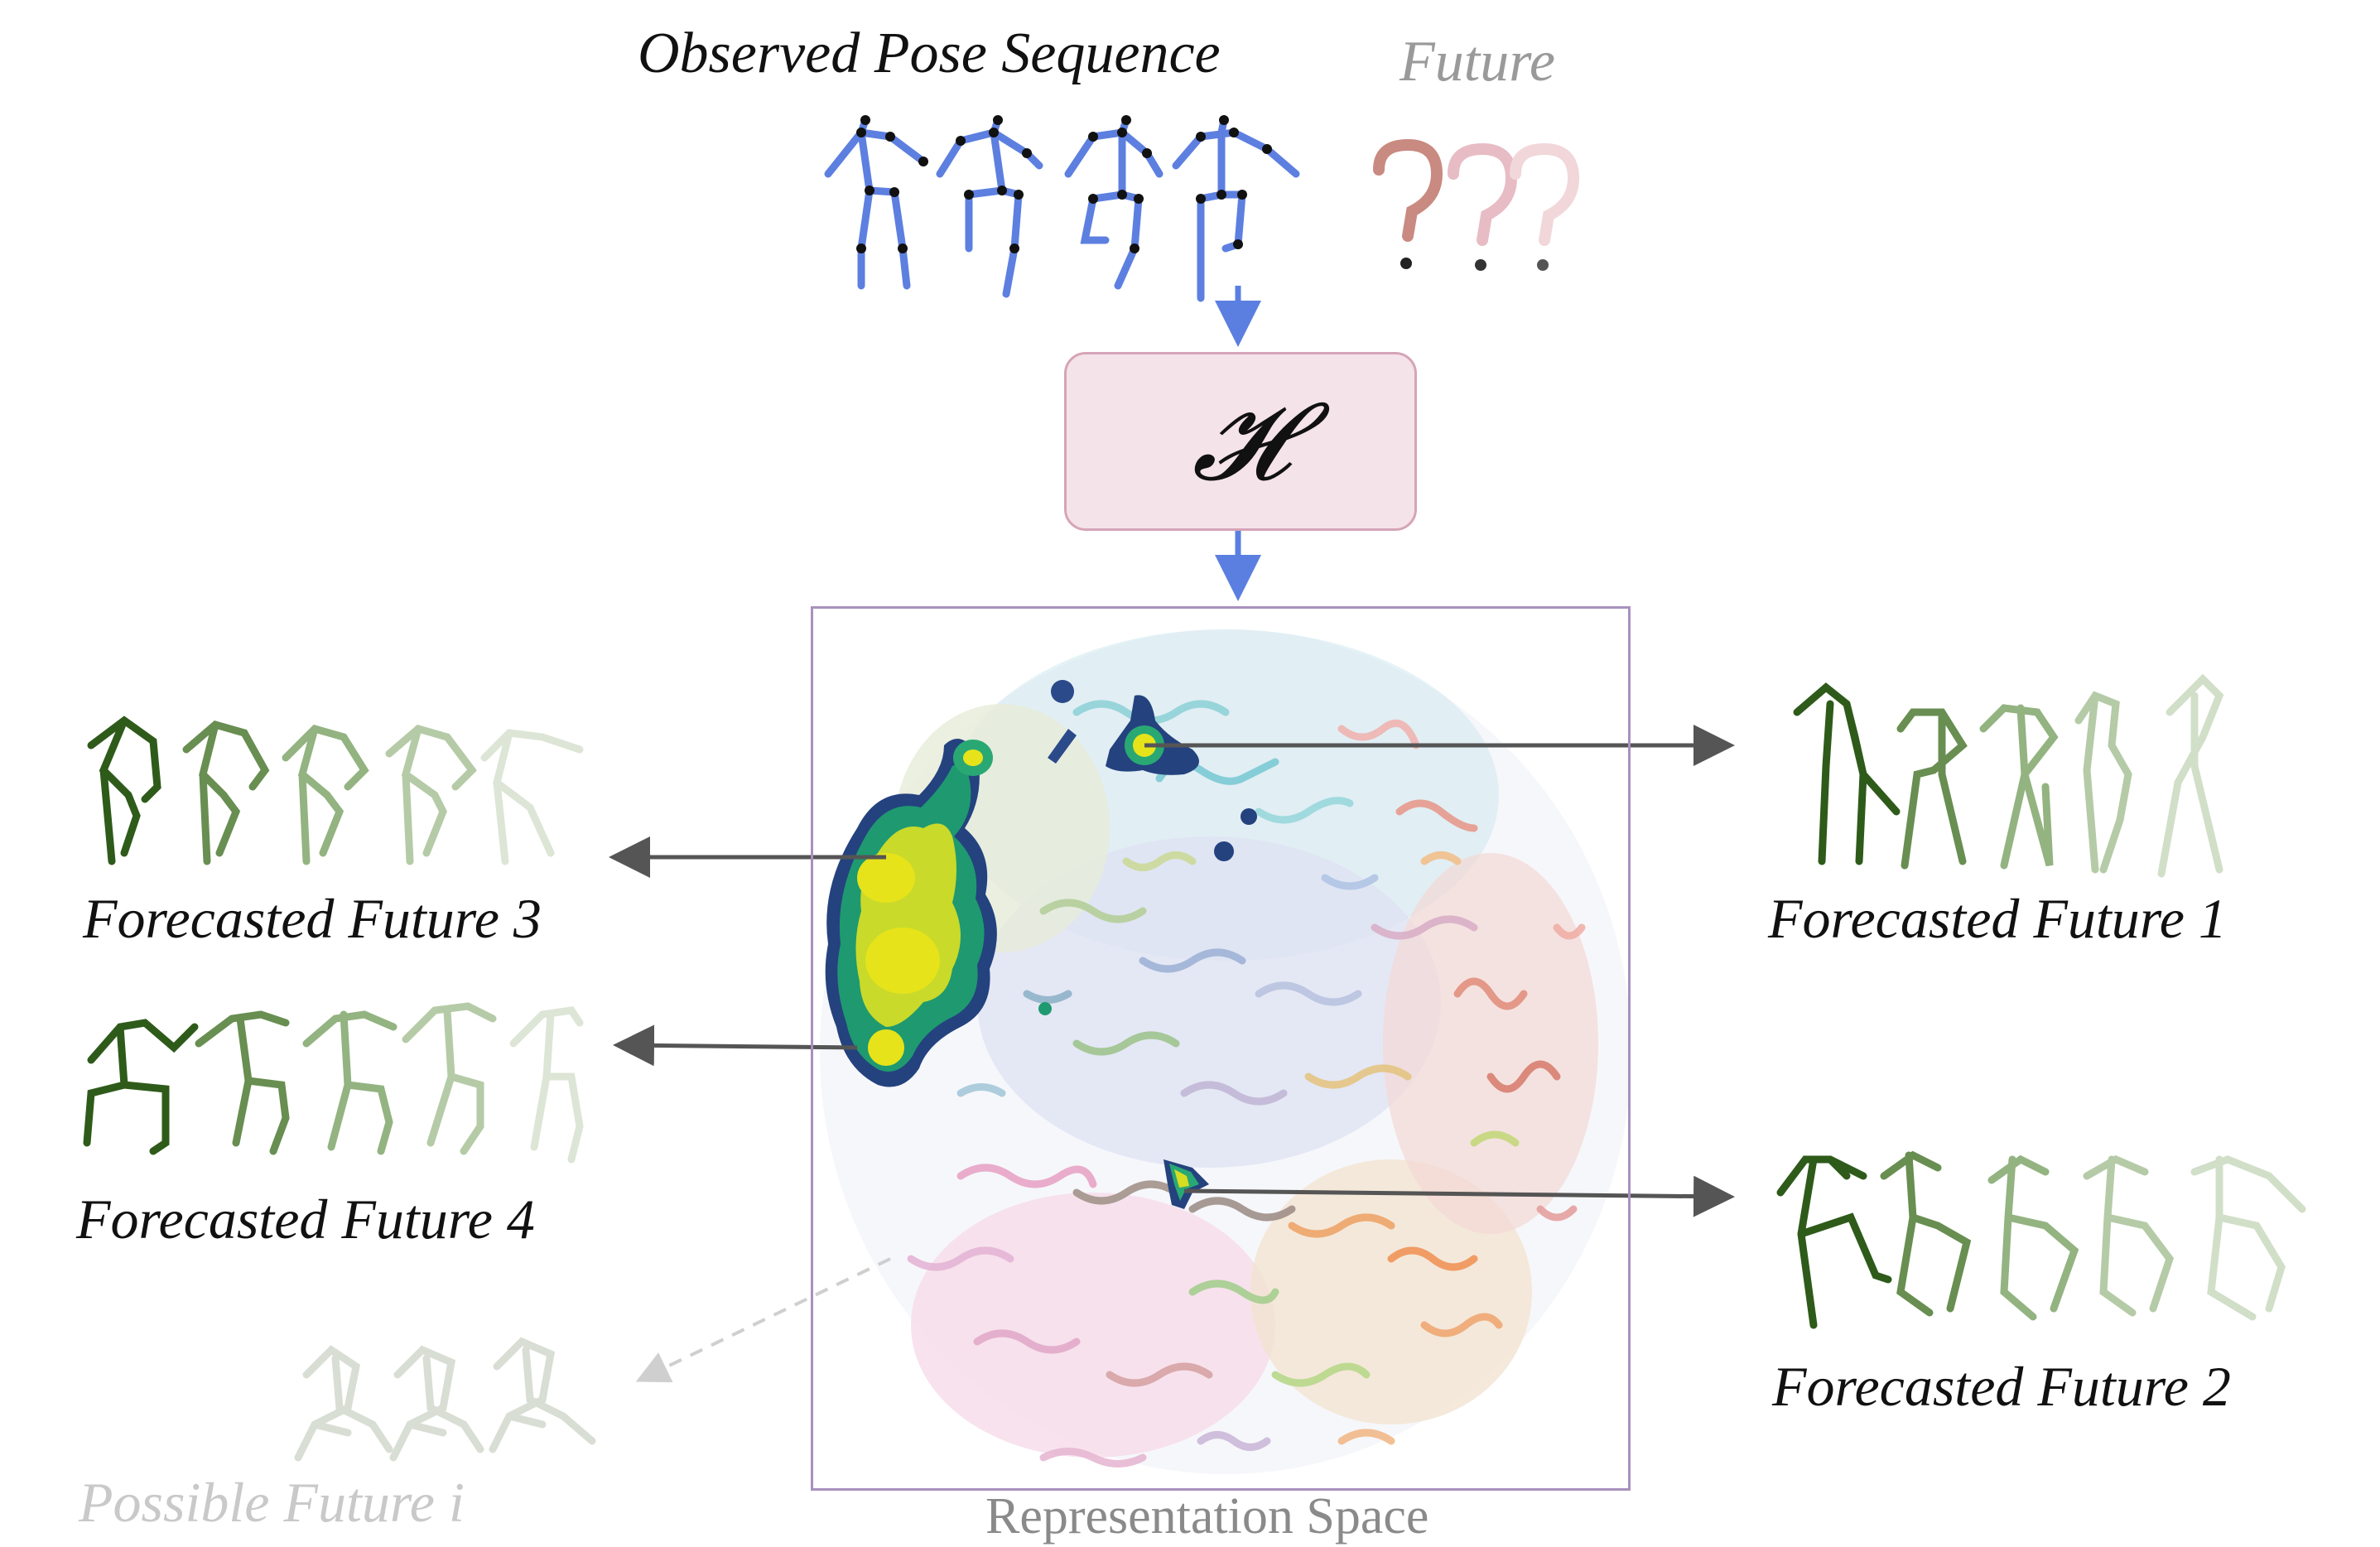 This screenshot has height=1547, width=2380. I want to click on observed-pose-sequence, so click(1062, 209).